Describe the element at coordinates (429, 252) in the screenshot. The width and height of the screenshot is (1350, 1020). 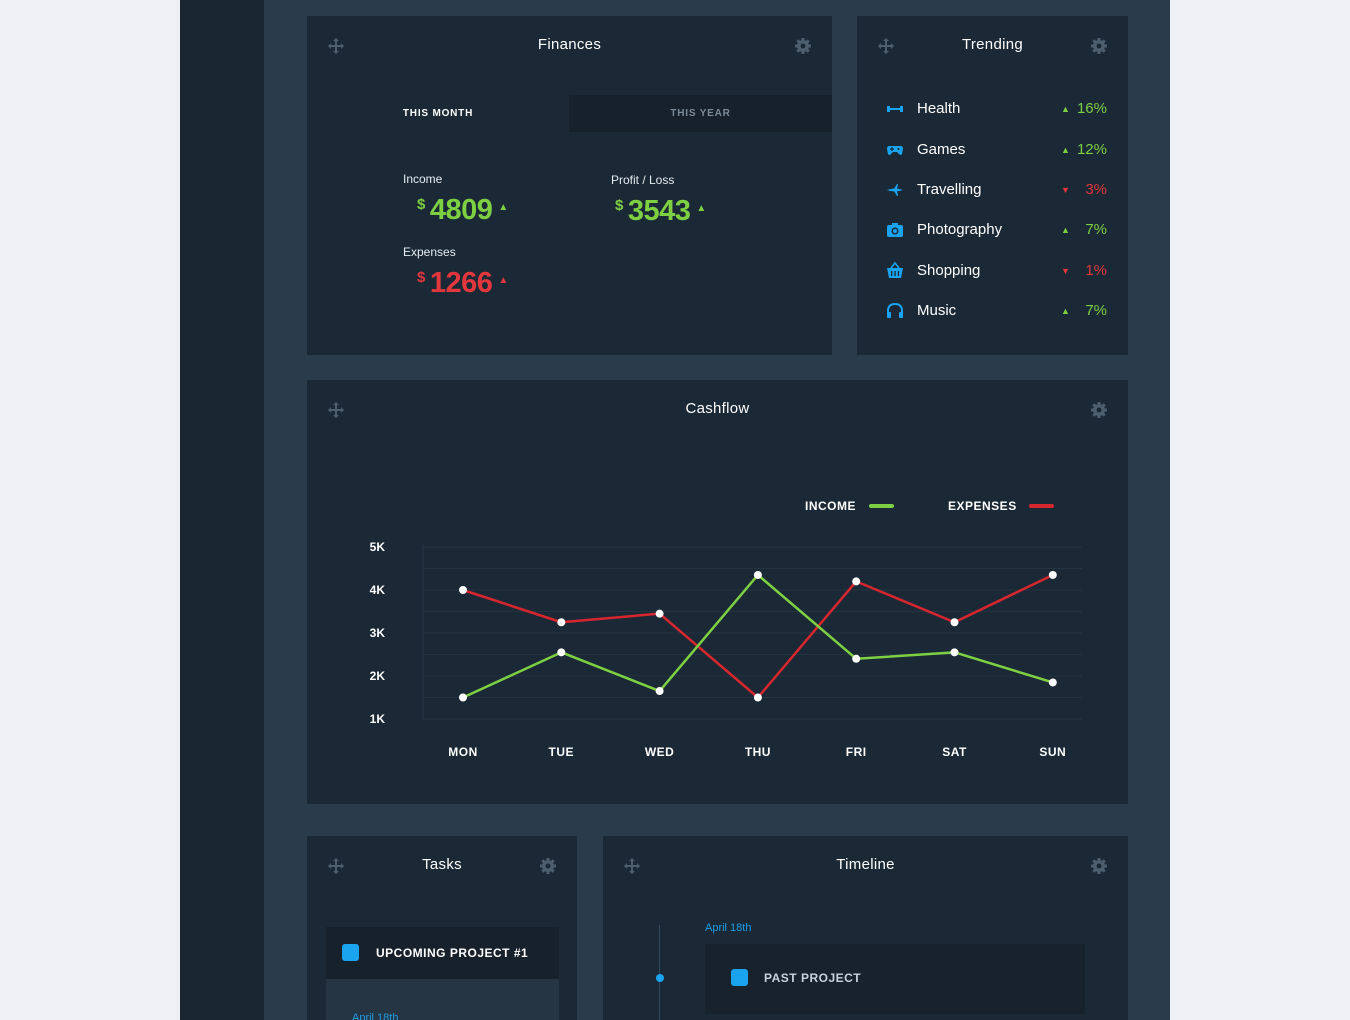
I see `expenses-label: Expenses` at that location.